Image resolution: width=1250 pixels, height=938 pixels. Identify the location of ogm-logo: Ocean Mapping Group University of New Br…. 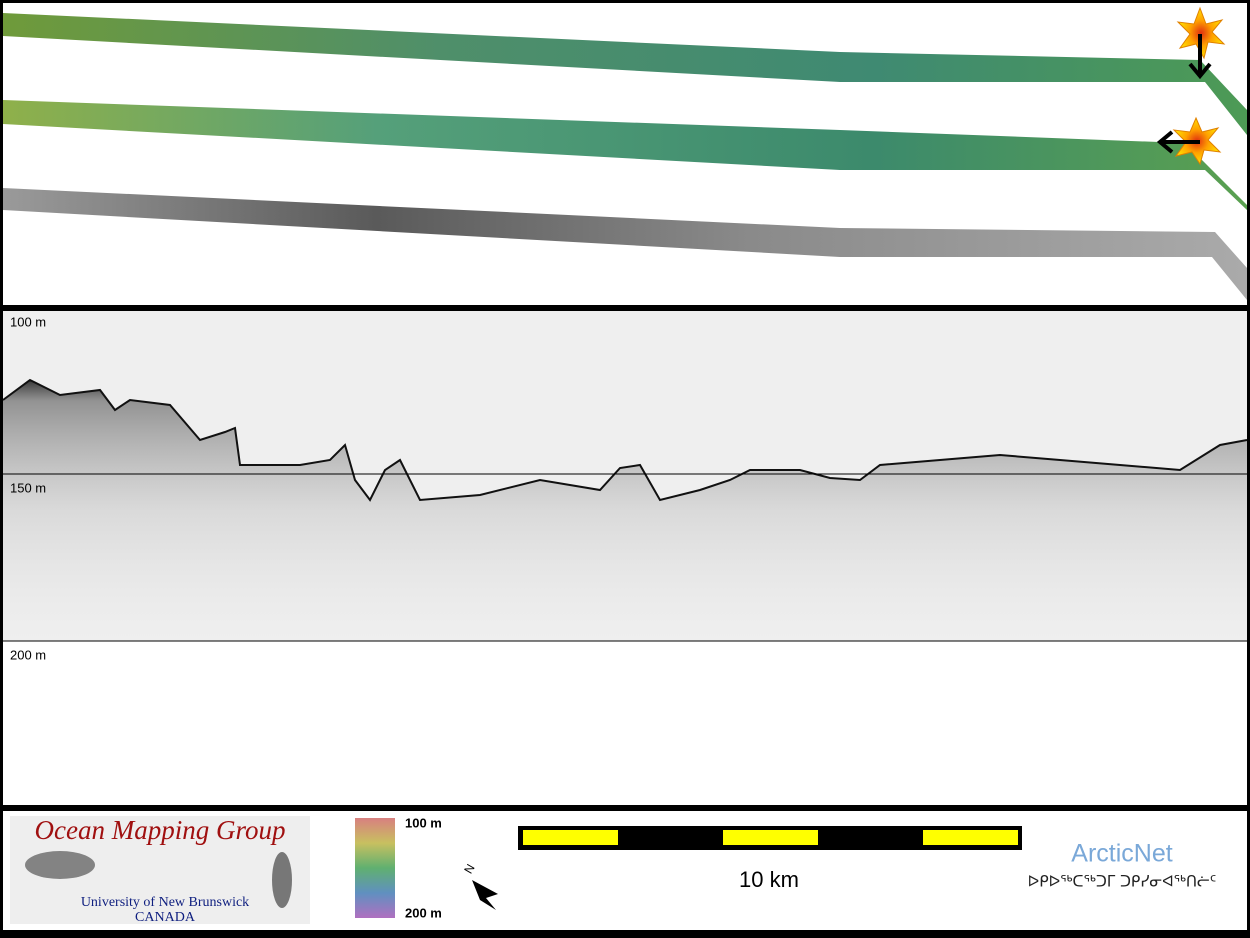
(160, 870).